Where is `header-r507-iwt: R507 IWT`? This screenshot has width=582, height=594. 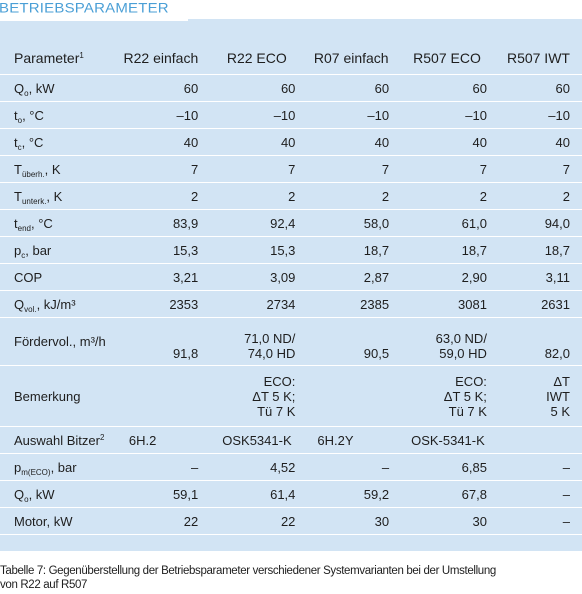
header-r507-iwt: R507 IWT is located at coordinates (540, 58).